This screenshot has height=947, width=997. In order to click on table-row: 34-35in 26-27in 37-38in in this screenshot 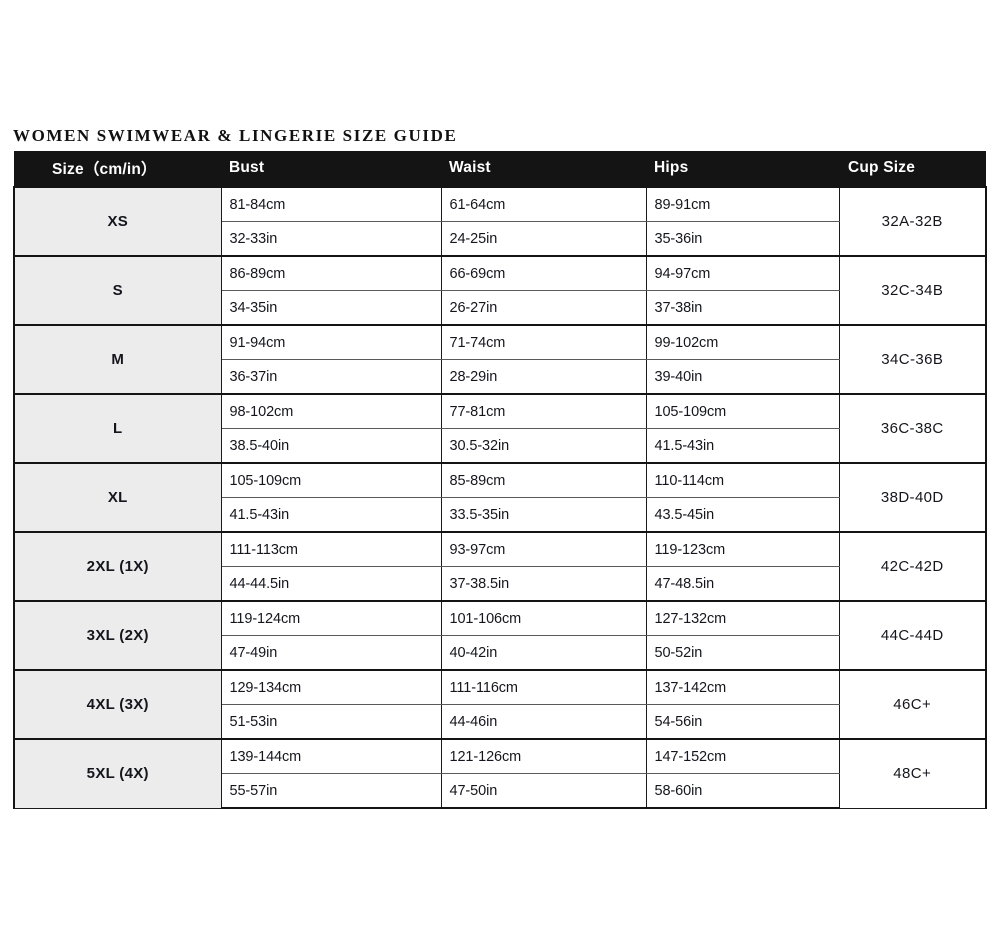, I will do `click(500, 308)`.